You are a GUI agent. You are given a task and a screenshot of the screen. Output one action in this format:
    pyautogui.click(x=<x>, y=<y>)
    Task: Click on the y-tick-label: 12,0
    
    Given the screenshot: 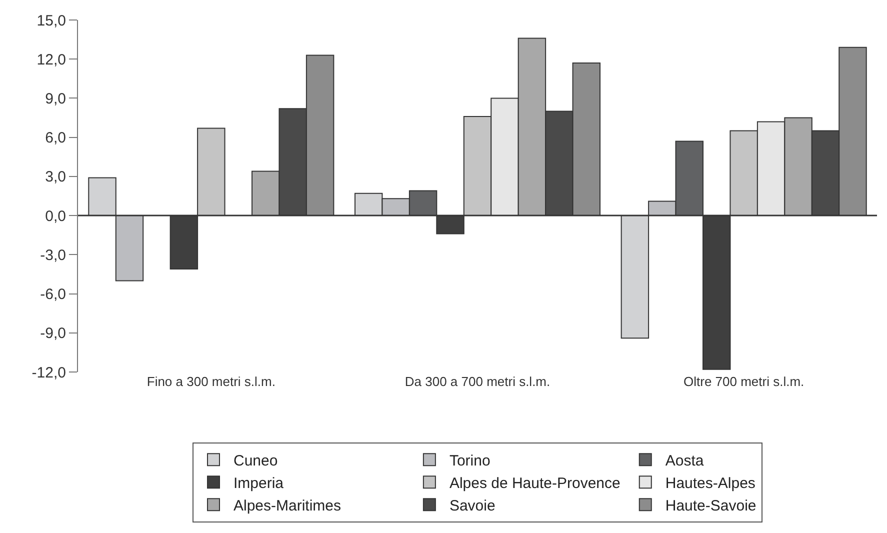 What is the action you would take?
    pyautogui.click(x=51, y=59)
    